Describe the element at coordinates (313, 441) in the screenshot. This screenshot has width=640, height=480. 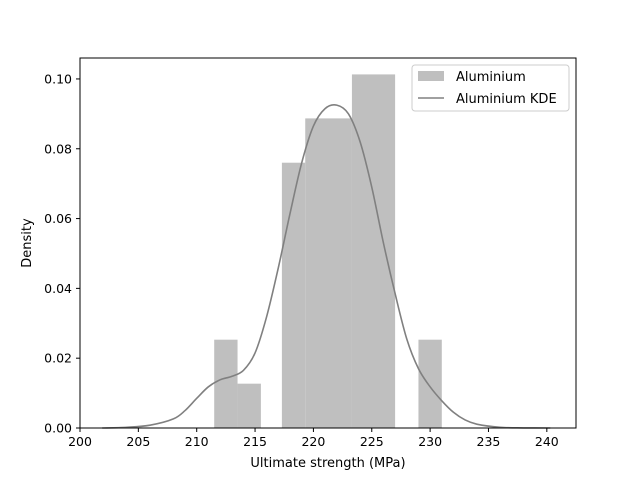
I see `x-tick-label: 220` at that location.